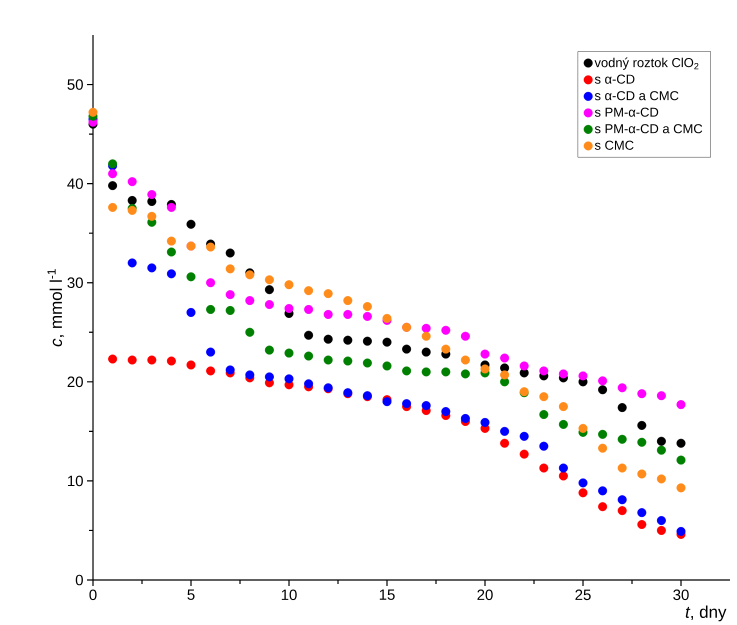  Describe the element at coordinates (191, 595) in the screenshot. I see `x-tick-label: 5` at that location.